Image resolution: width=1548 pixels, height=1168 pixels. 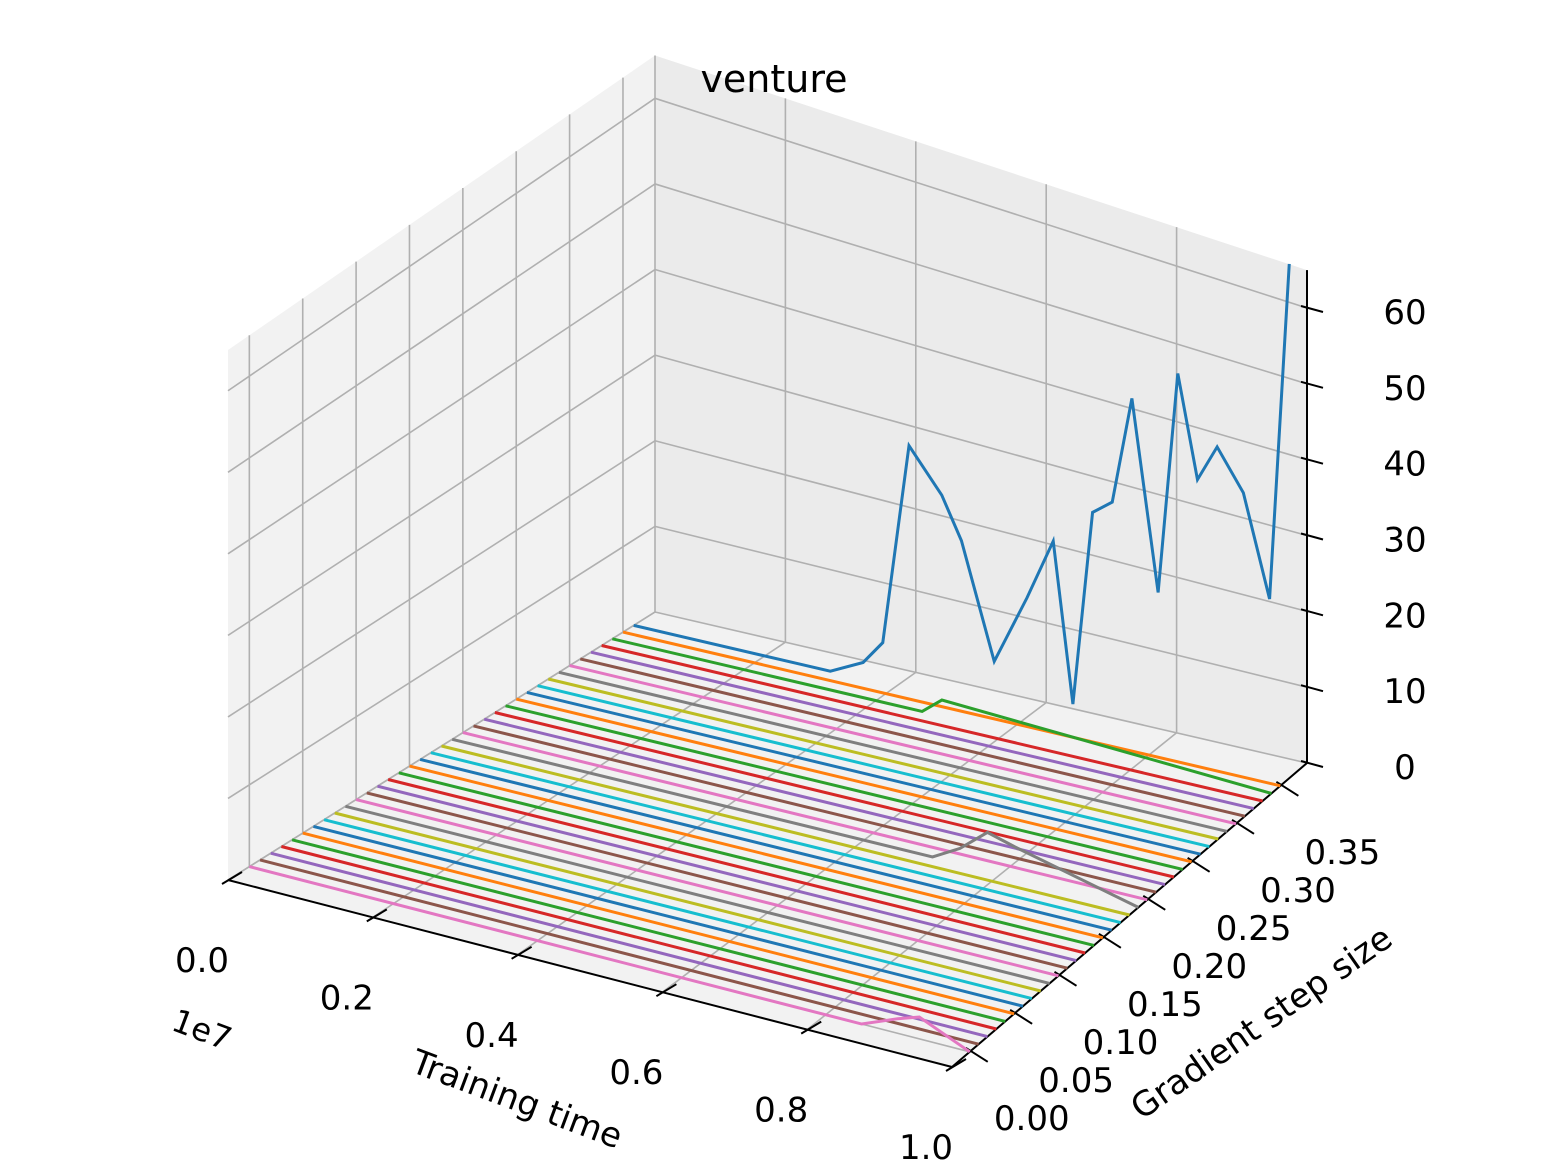 What do you see at coordinates (1121, 1043) in the screenshot?
I see `y-tick-label: 0.10` at bounding box center [1121, 1043].